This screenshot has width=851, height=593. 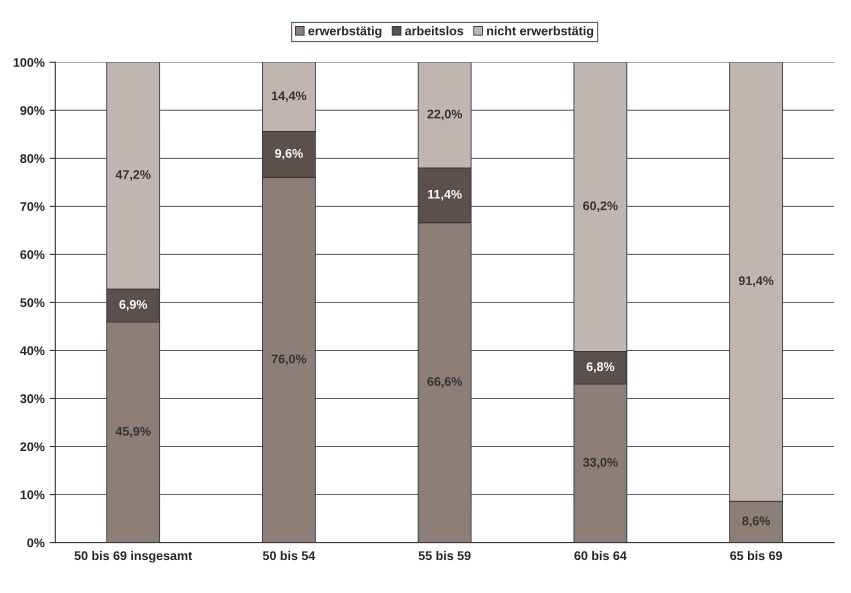 What do you see at coordinates (32, 110) in the screenshot?
I see `y-tick-label: 90%` at bounding box center [32, 110].